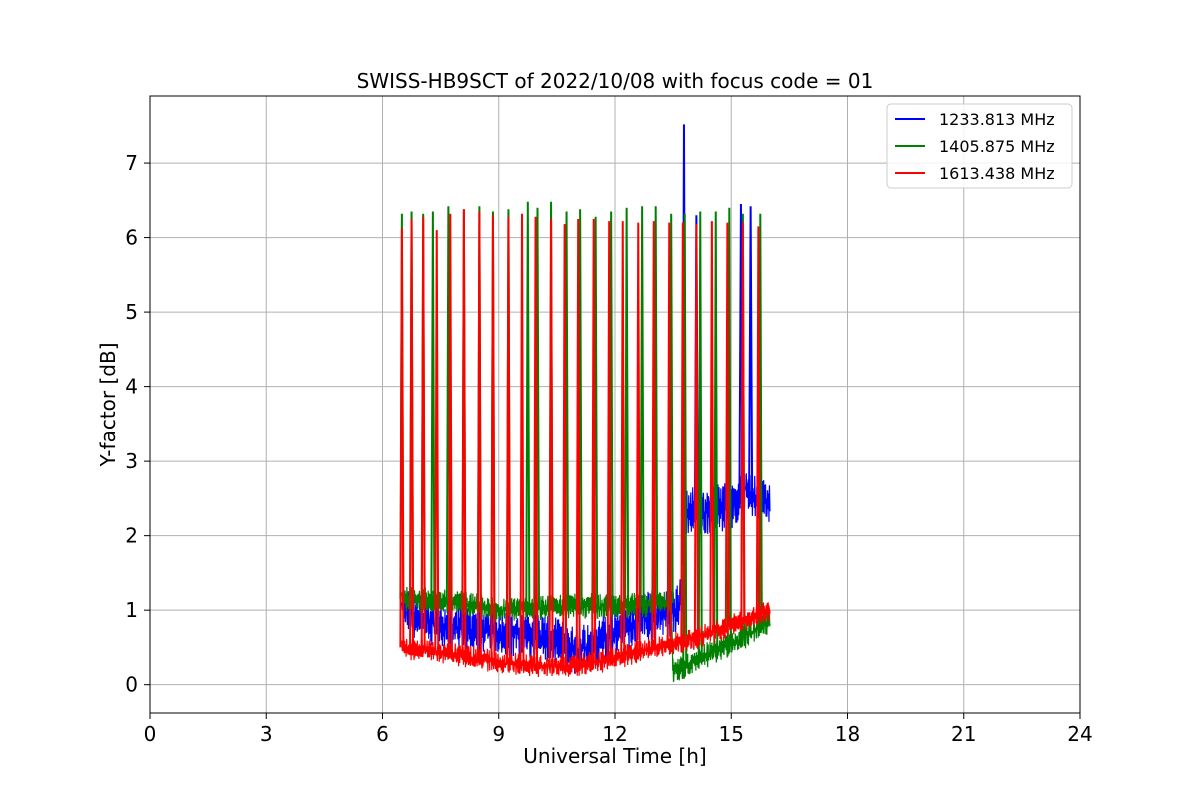 The width and height of the screenshot is (1200, 800). Describe the element at coordinates (382, 734) in the screenshot. I see `x-tick-label: 6` at that location.